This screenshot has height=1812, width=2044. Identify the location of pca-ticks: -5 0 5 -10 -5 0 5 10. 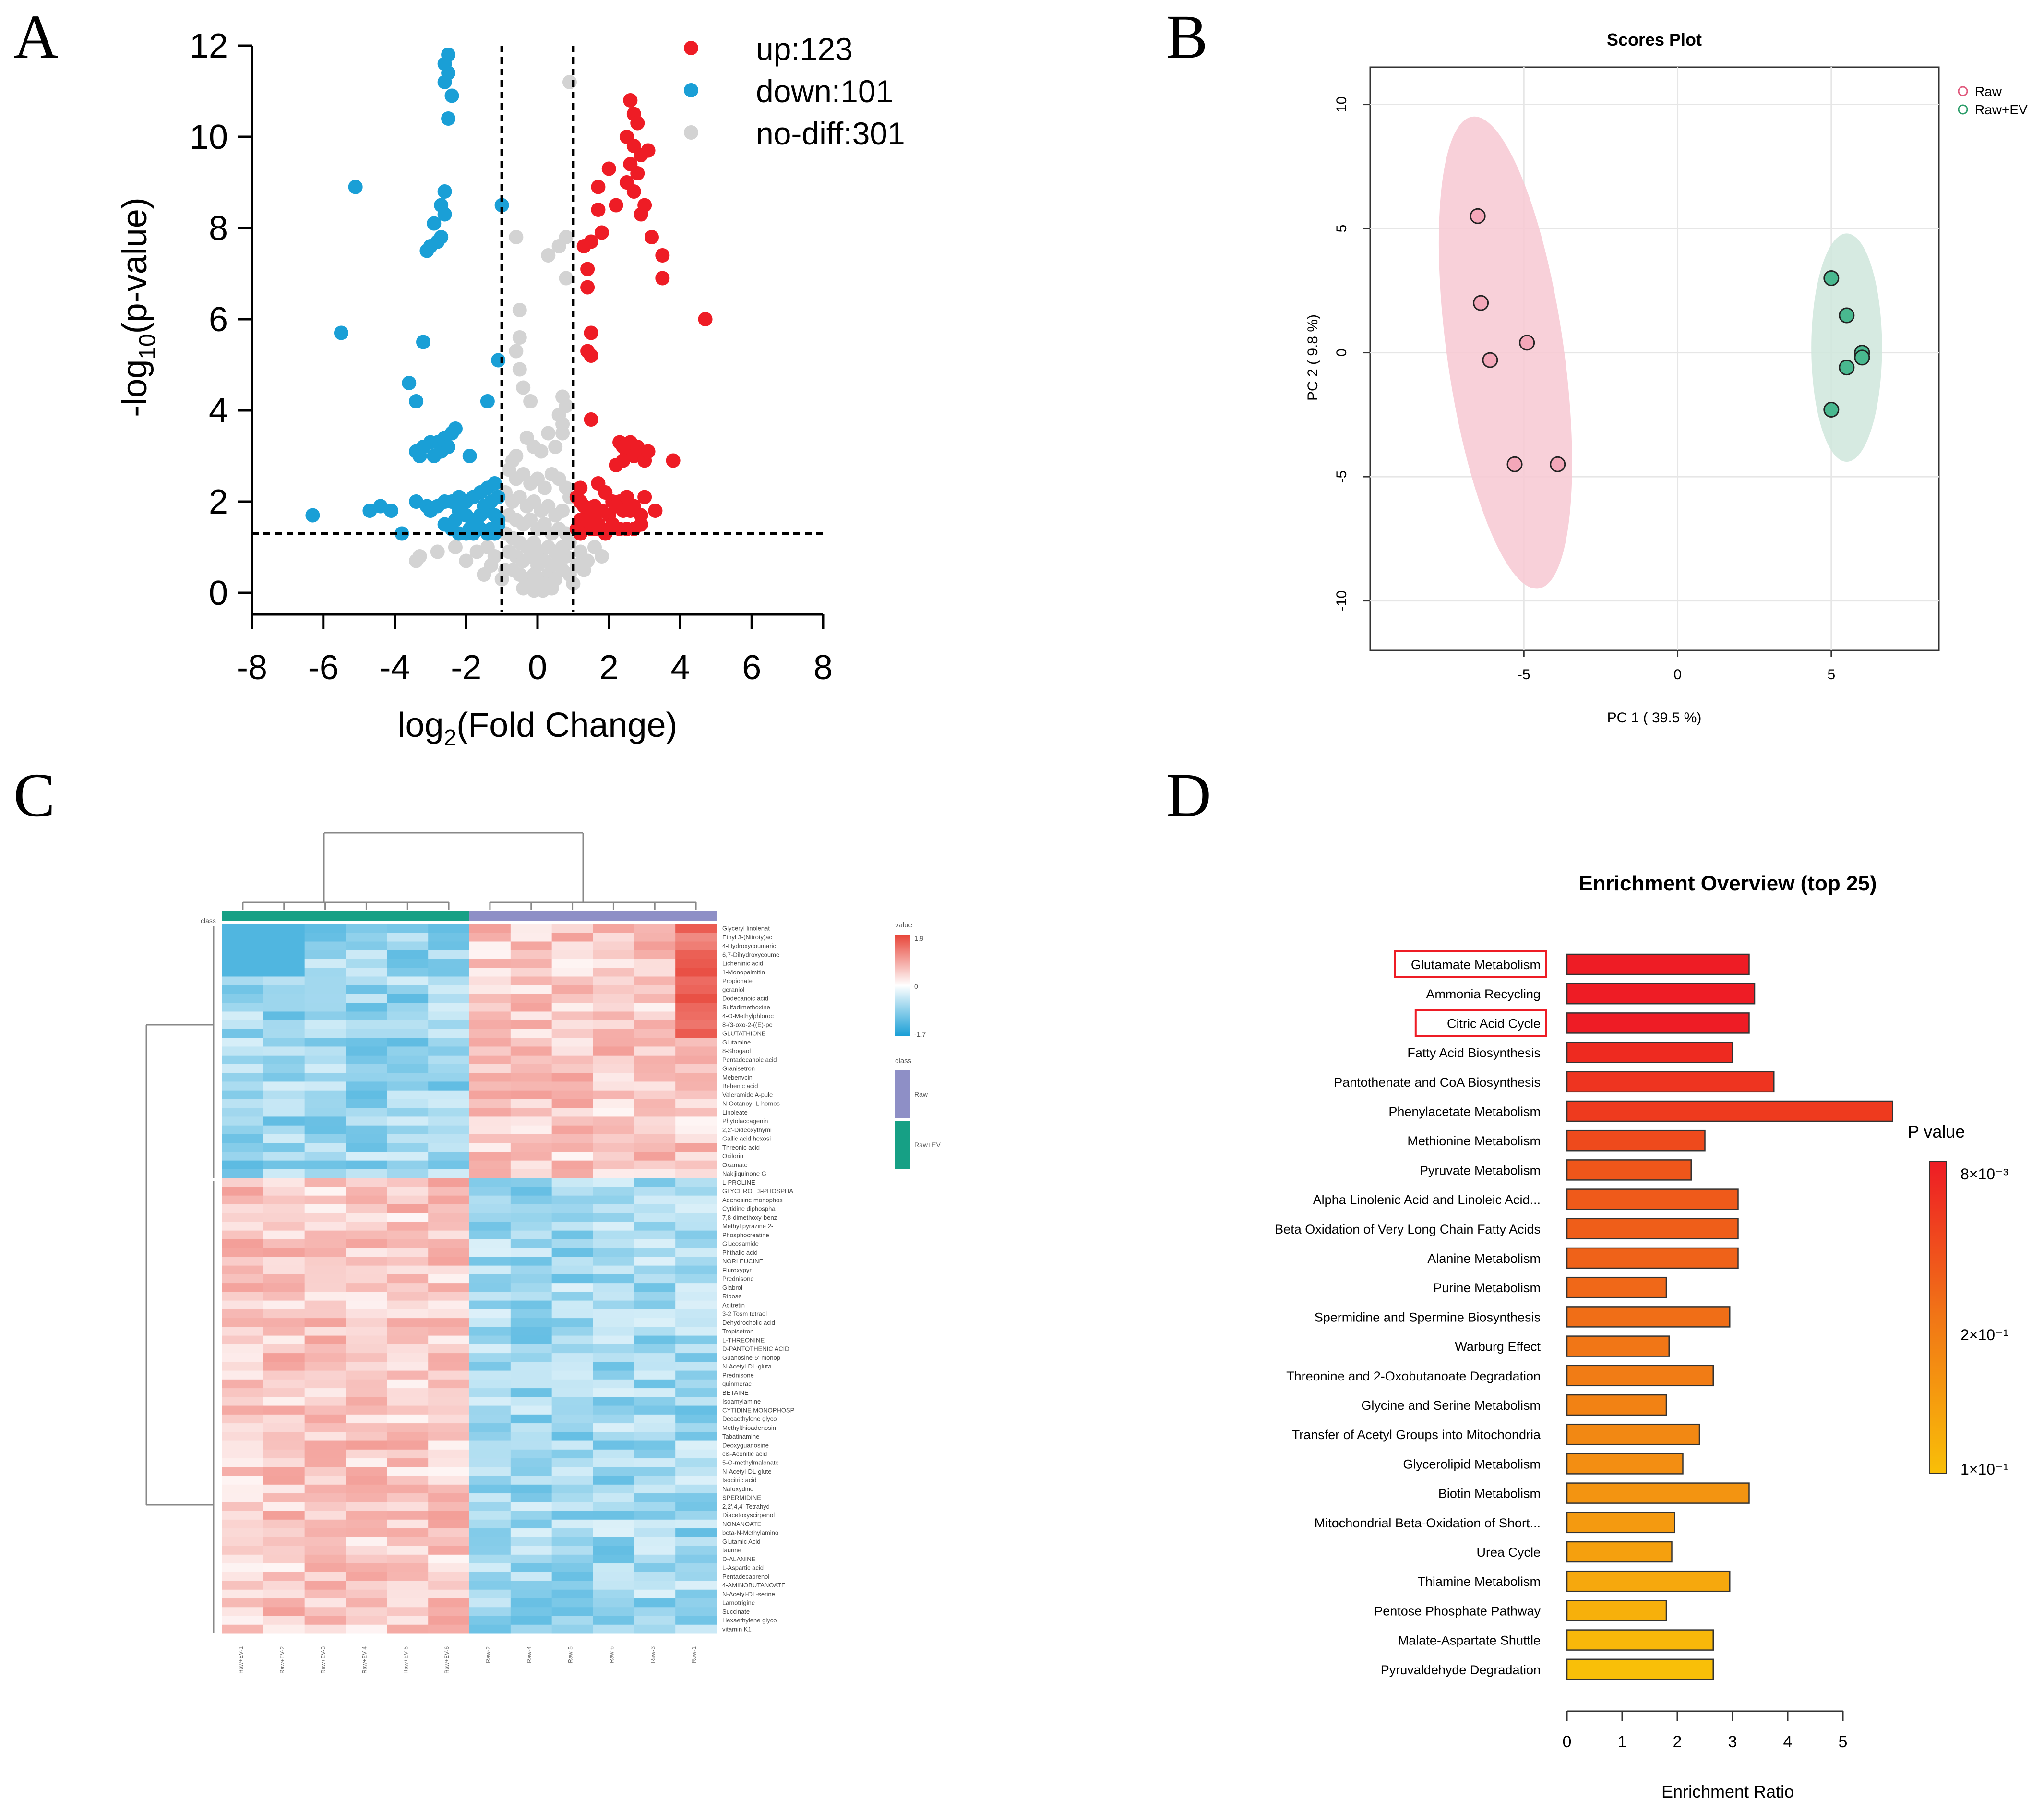
(1584, 389).